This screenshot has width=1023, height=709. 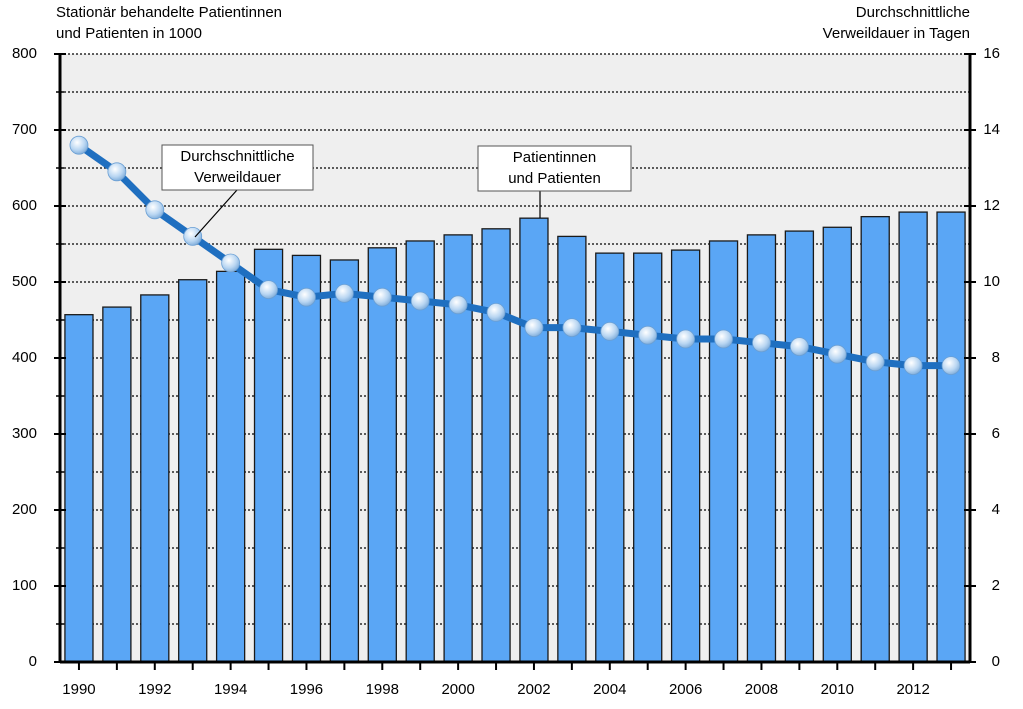 What do you see at coordinates (24, 129) in the screenshot?
I see `y-tick-label: 700` at bounding box center [24, 129].